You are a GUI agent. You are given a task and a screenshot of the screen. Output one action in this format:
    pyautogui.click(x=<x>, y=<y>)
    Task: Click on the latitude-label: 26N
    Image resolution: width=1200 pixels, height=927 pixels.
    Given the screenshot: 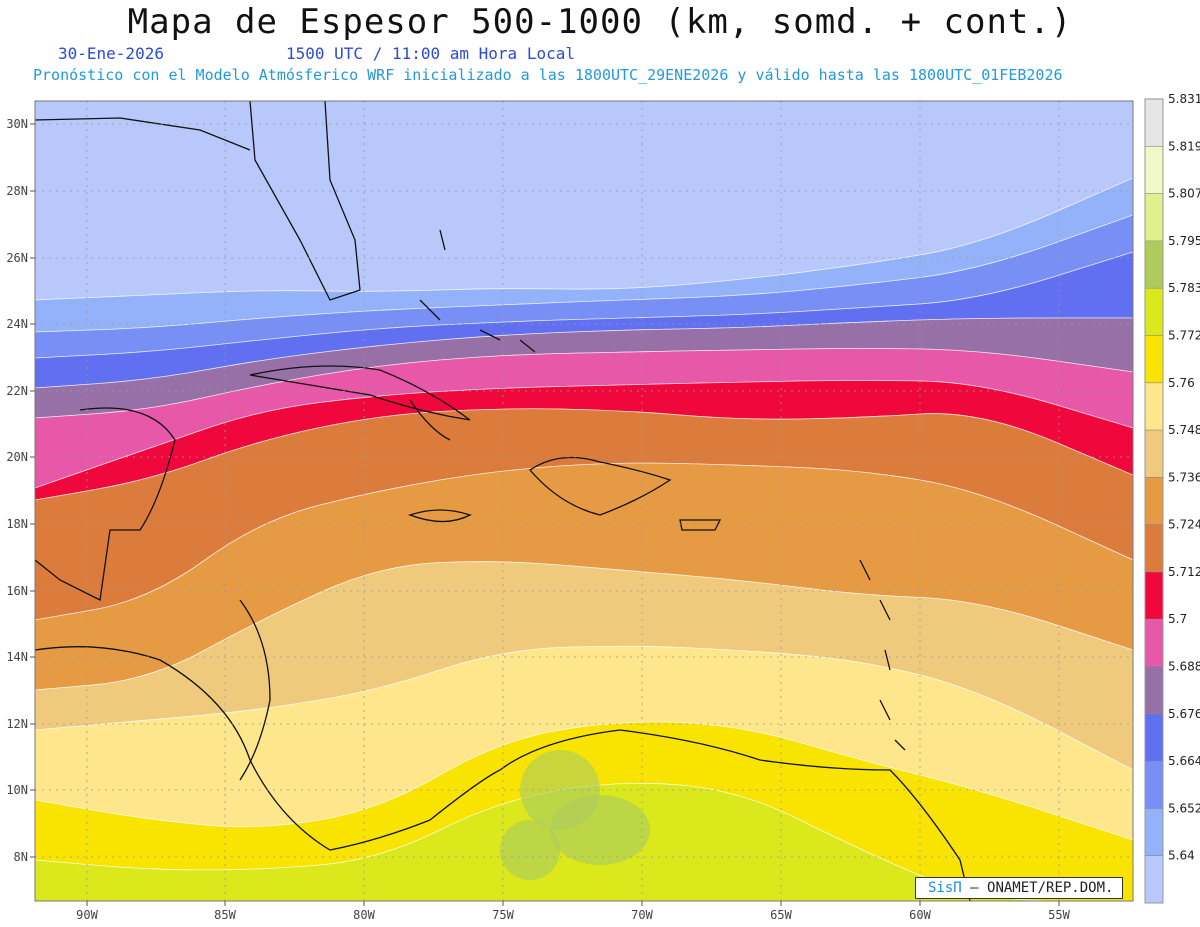 What is the action you would take?
    pyautogui.click(x=17, y=258)
    